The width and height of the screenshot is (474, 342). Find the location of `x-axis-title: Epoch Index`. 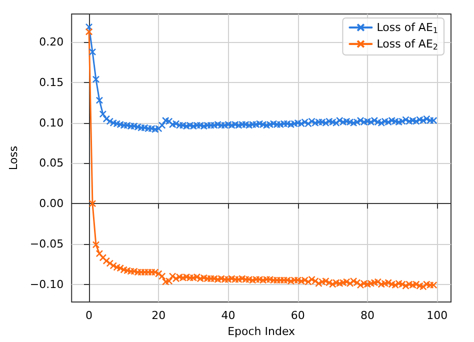

x-axis-title: Epoch Index is located at coordinates (262, 331).